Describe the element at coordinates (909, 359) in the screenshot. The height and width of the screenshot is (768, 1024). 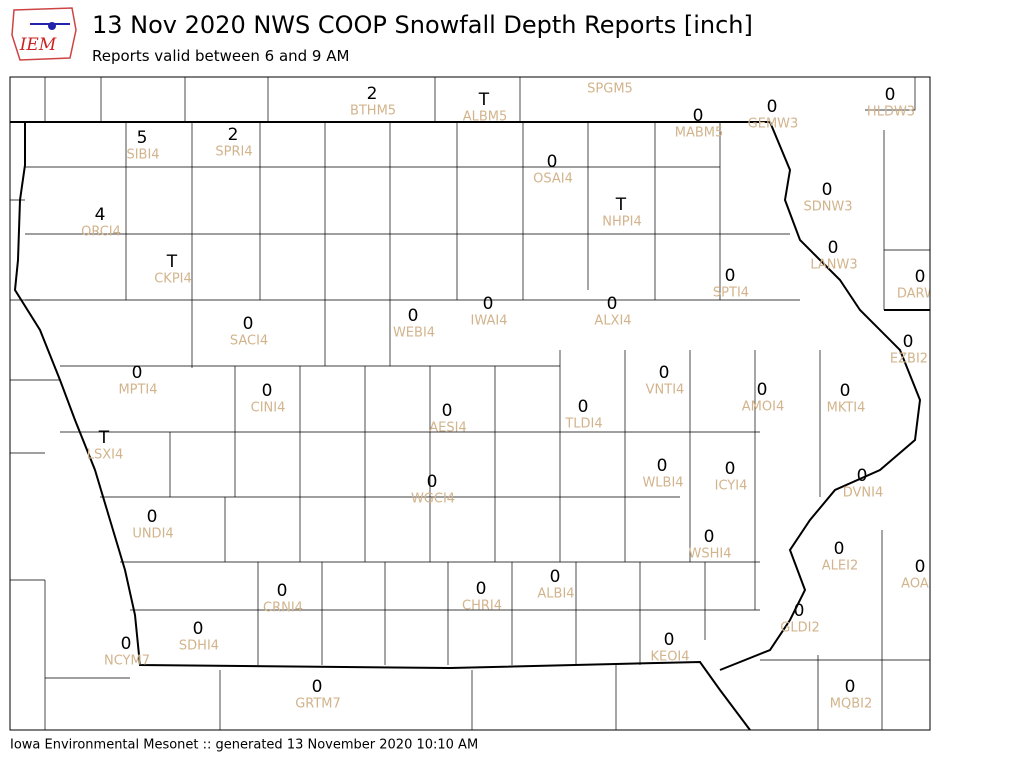
I see `station-id: EZBI2` at that location.